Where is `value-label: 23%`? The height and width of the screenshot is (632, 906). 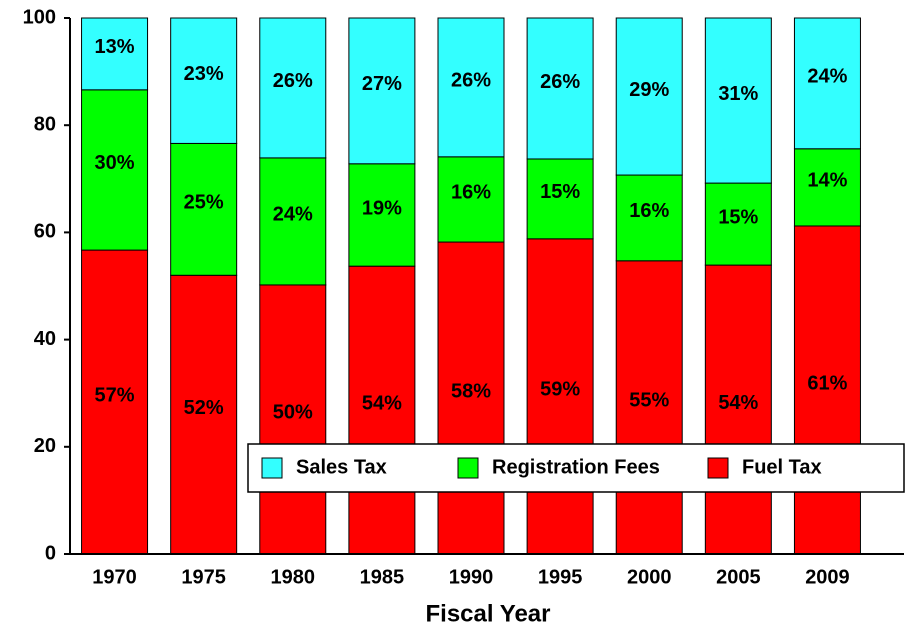
value-label: 23% is located at coordinates (204, 74).